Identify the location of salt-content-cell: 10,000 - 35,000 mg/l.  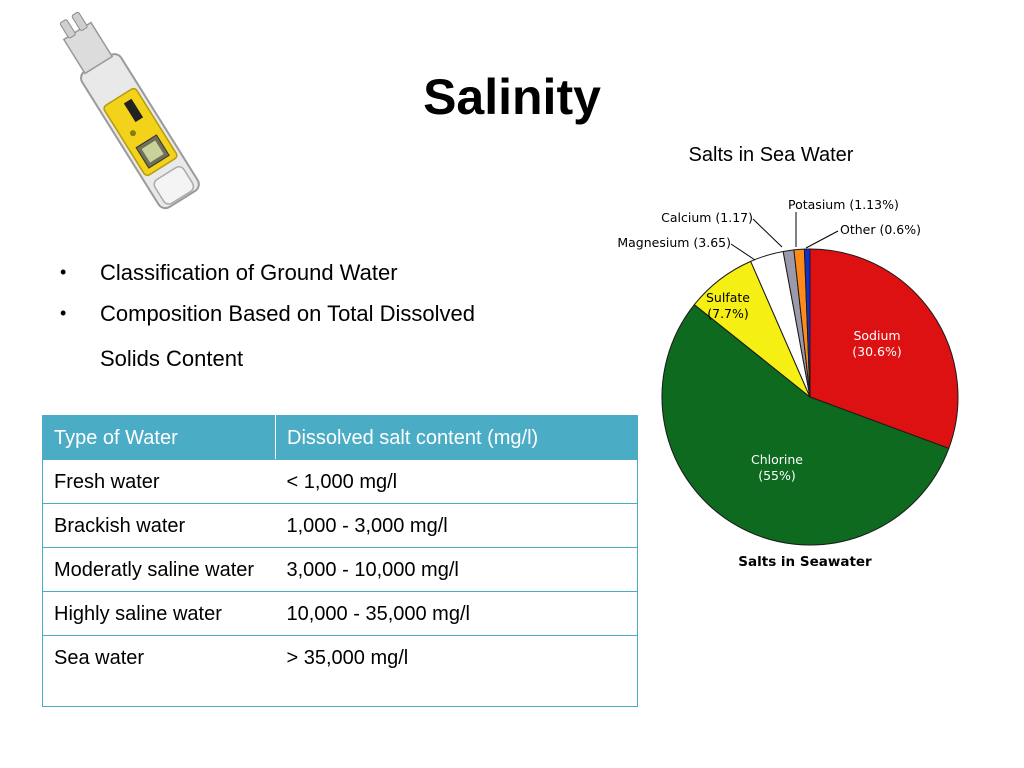
(456, 613).